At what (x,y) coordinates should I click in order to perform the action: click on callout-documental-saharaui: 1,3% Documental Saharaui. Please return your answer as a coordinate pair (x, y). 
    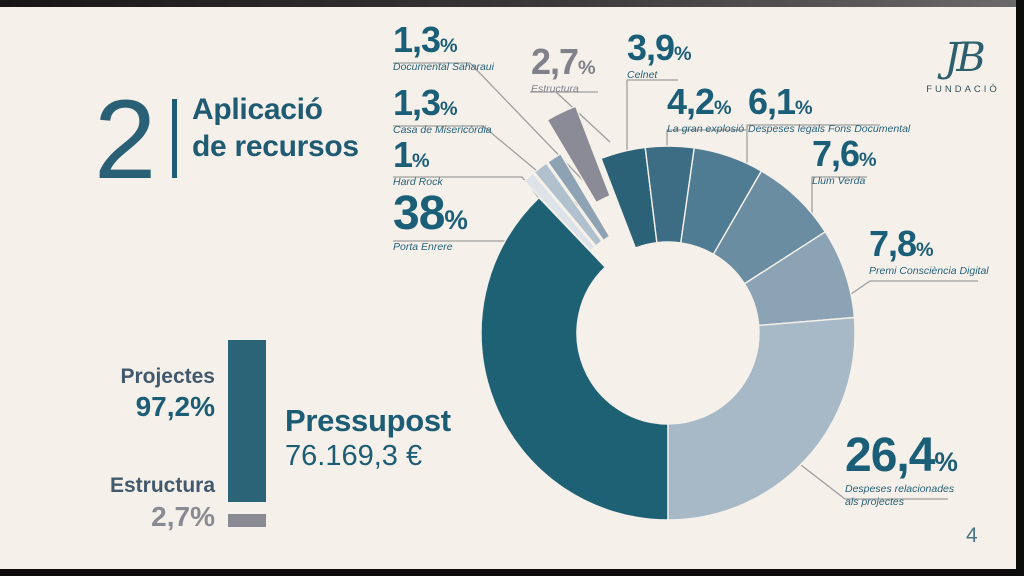
    Looking at the image, I should click on (443, 48).